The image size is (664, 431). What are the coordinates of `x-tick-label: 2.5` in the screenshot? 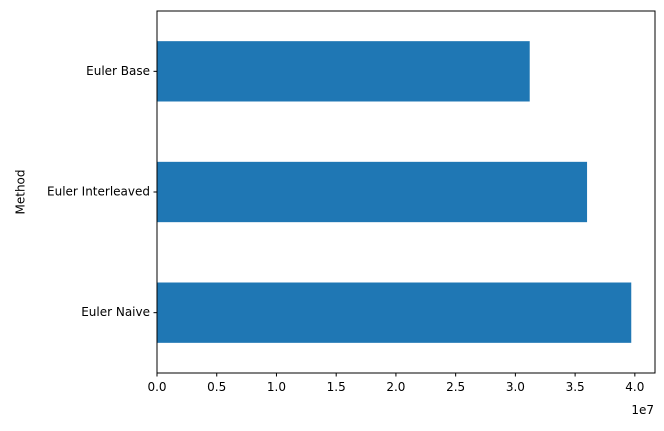 It's located at (455, 387).